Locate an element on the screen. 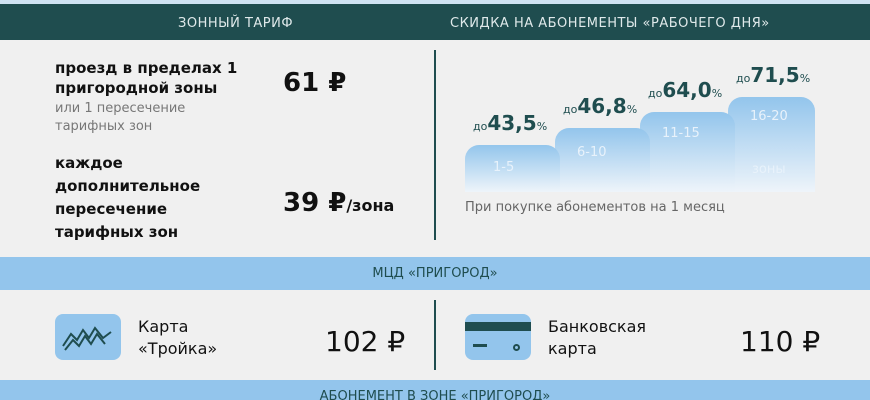 Image resolution: width=870 pixels, height=400 pixels. step-zones: 11-15 is located at coordinates (681, 133).